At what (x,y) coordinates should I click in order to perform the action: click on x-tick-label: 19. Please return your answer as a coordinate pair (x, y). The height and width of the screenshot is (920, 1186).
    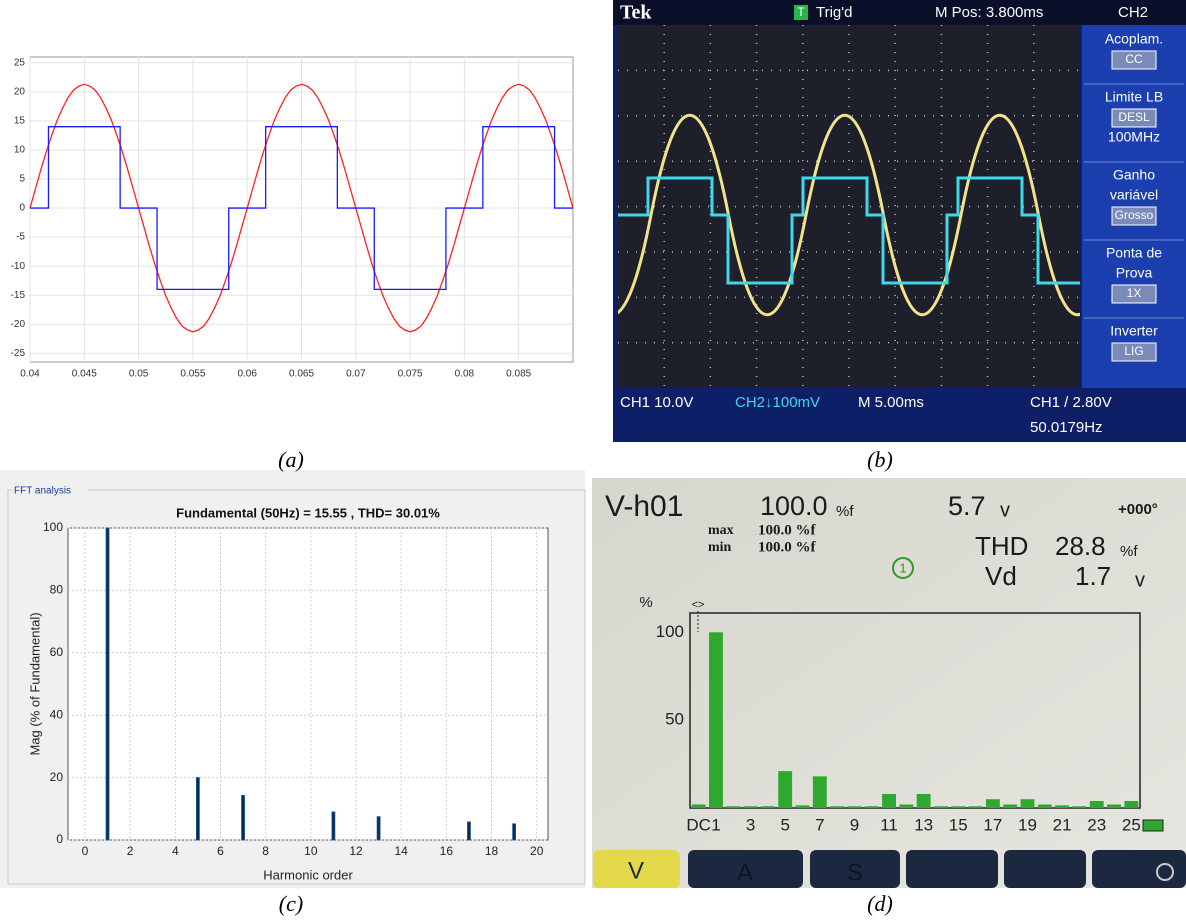
    Looking at the image, I should click on (1027, 824).